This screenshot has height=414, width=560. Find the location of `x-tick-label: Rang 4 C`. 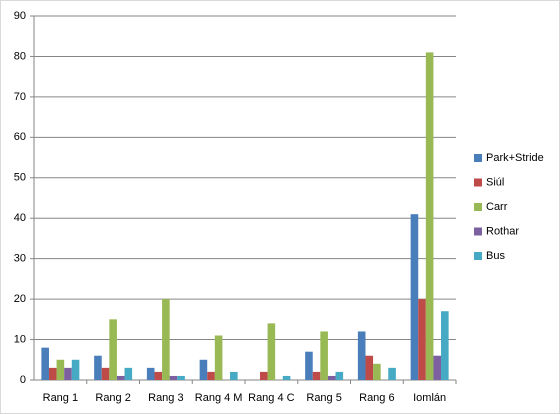

x-tick-label: Rang 4 C is located at coordinates (271, 398).